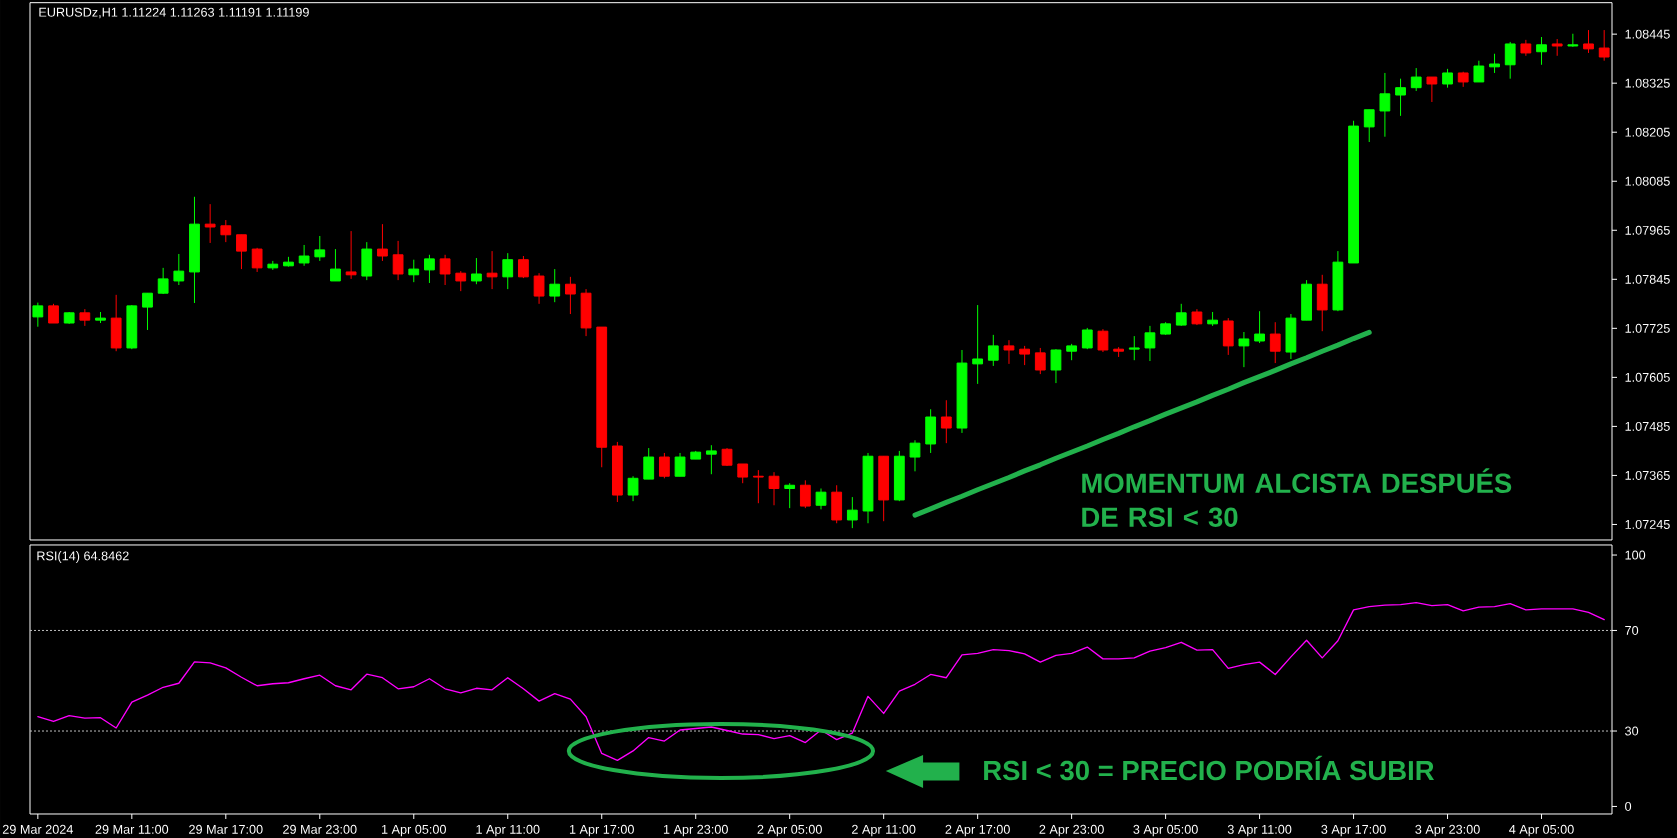 The height and width of the screenshot is (838, 1677). Describe the element at coordinates (83, 557) in the screenshot. I see `chart-title: RSI(14) 64.8462` at that location.